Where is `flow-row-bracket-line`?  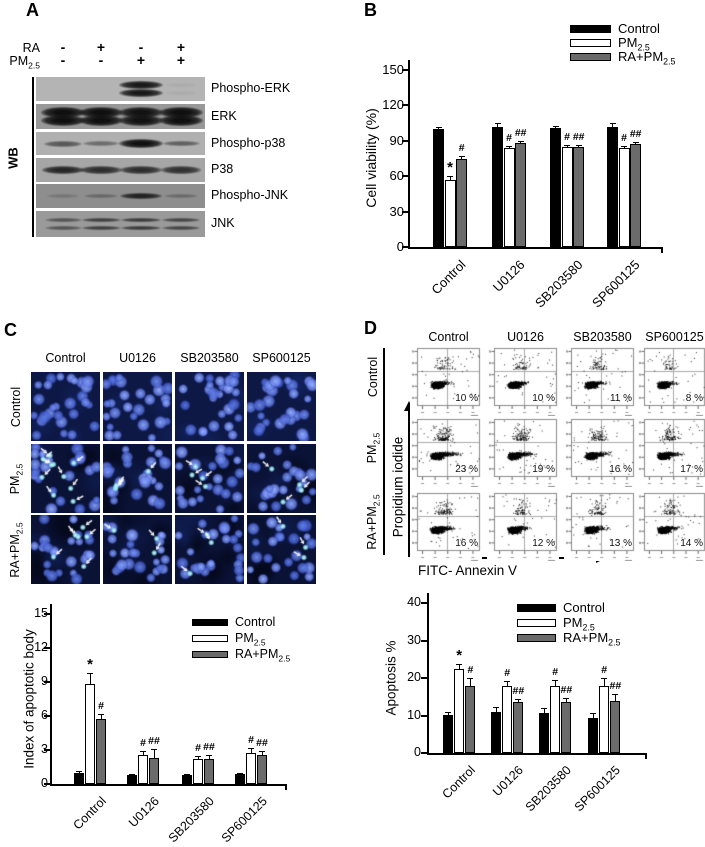
flow-row-bracket-line is located at coordinates (384, 451).